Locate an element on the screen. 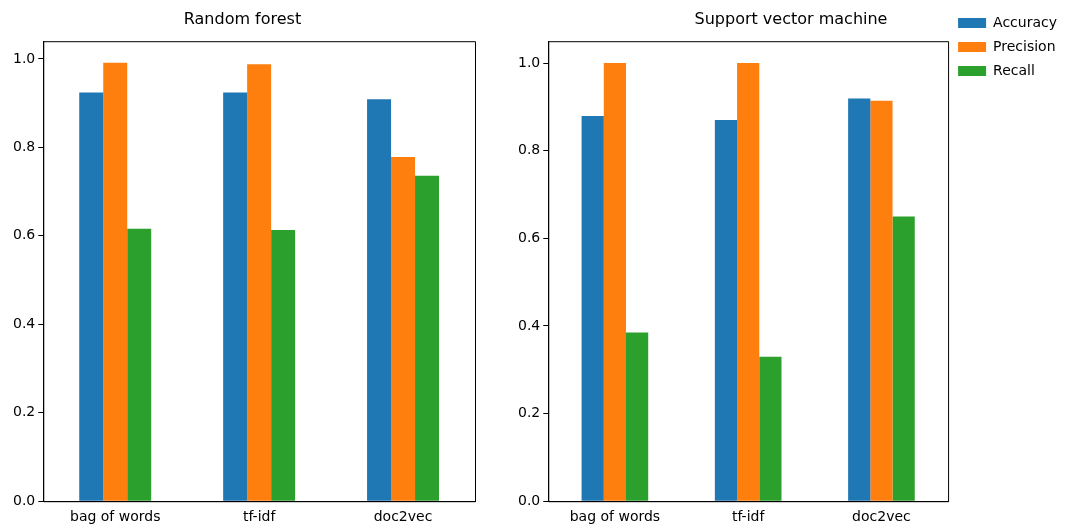 The height and width of the screenshot is (531, 1067). chart-title: Random forest is located at coordinates (242, 18).